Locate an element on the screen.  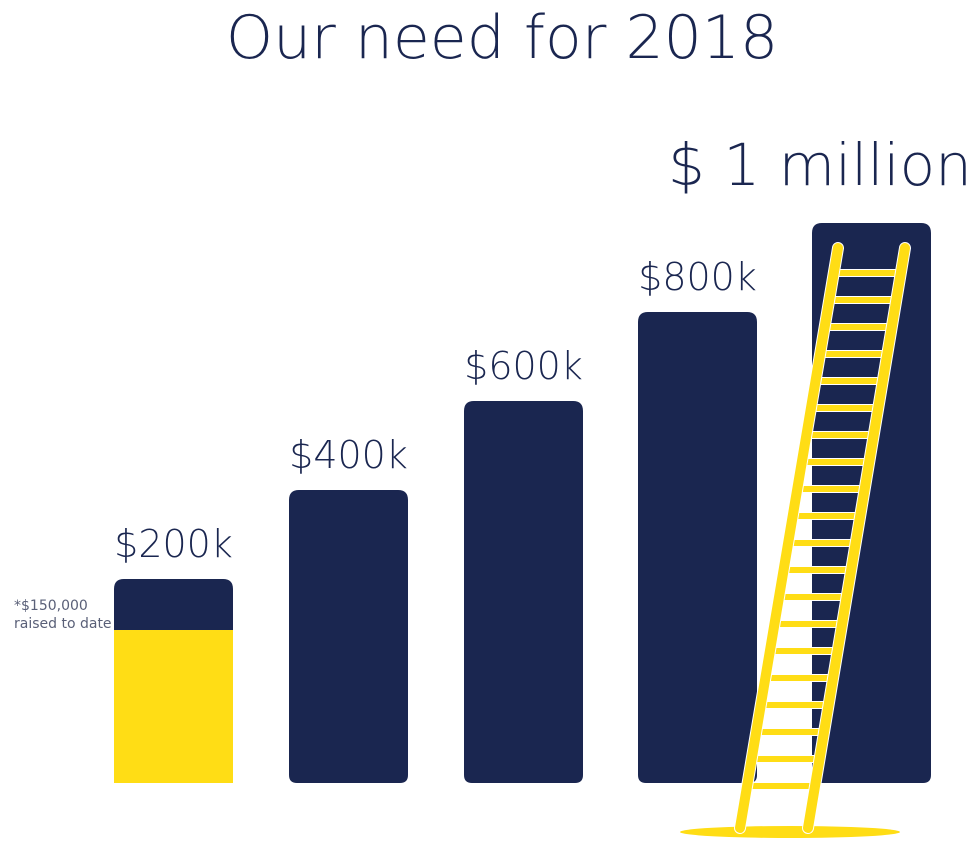
ladder-rail-right is located at coordinates (856, 538).